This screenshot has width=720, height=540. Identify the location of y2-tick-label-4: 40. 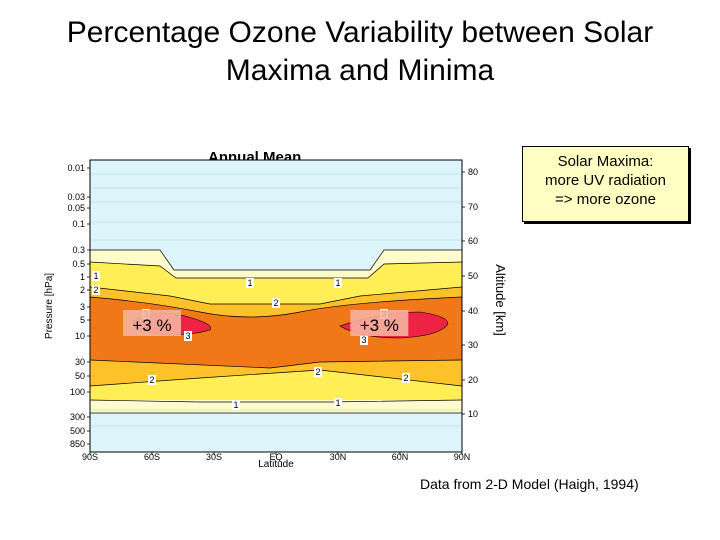
(473, 311).